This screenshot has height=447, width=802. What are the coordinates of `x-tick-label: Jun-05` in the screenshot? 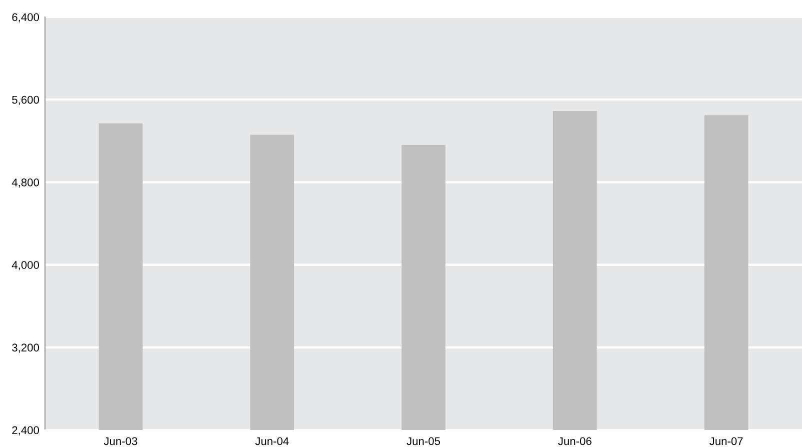 It's located at (423, 441).